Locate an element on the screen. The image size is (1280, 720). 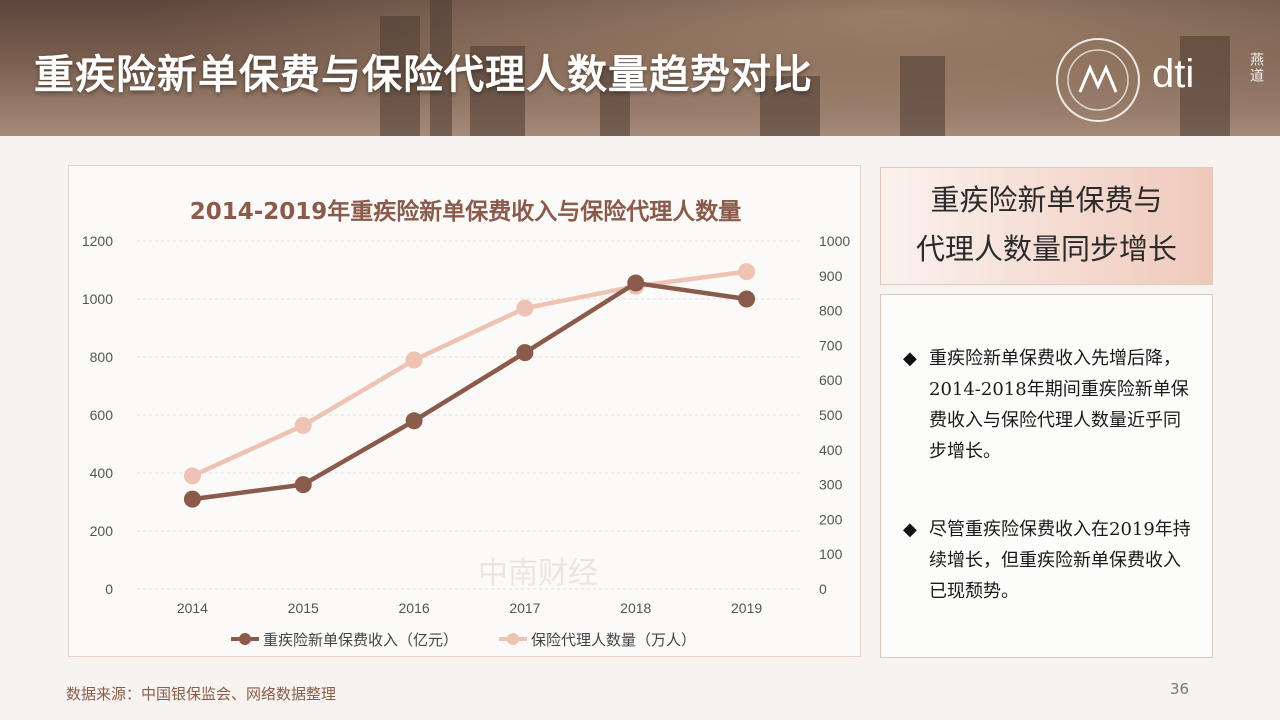
bullet-item: ◆ 尽管重疾险保费收入在2019年持续增长，但重疾险新单保费收入已现颓势。 is located at coordinates (1048, 560).